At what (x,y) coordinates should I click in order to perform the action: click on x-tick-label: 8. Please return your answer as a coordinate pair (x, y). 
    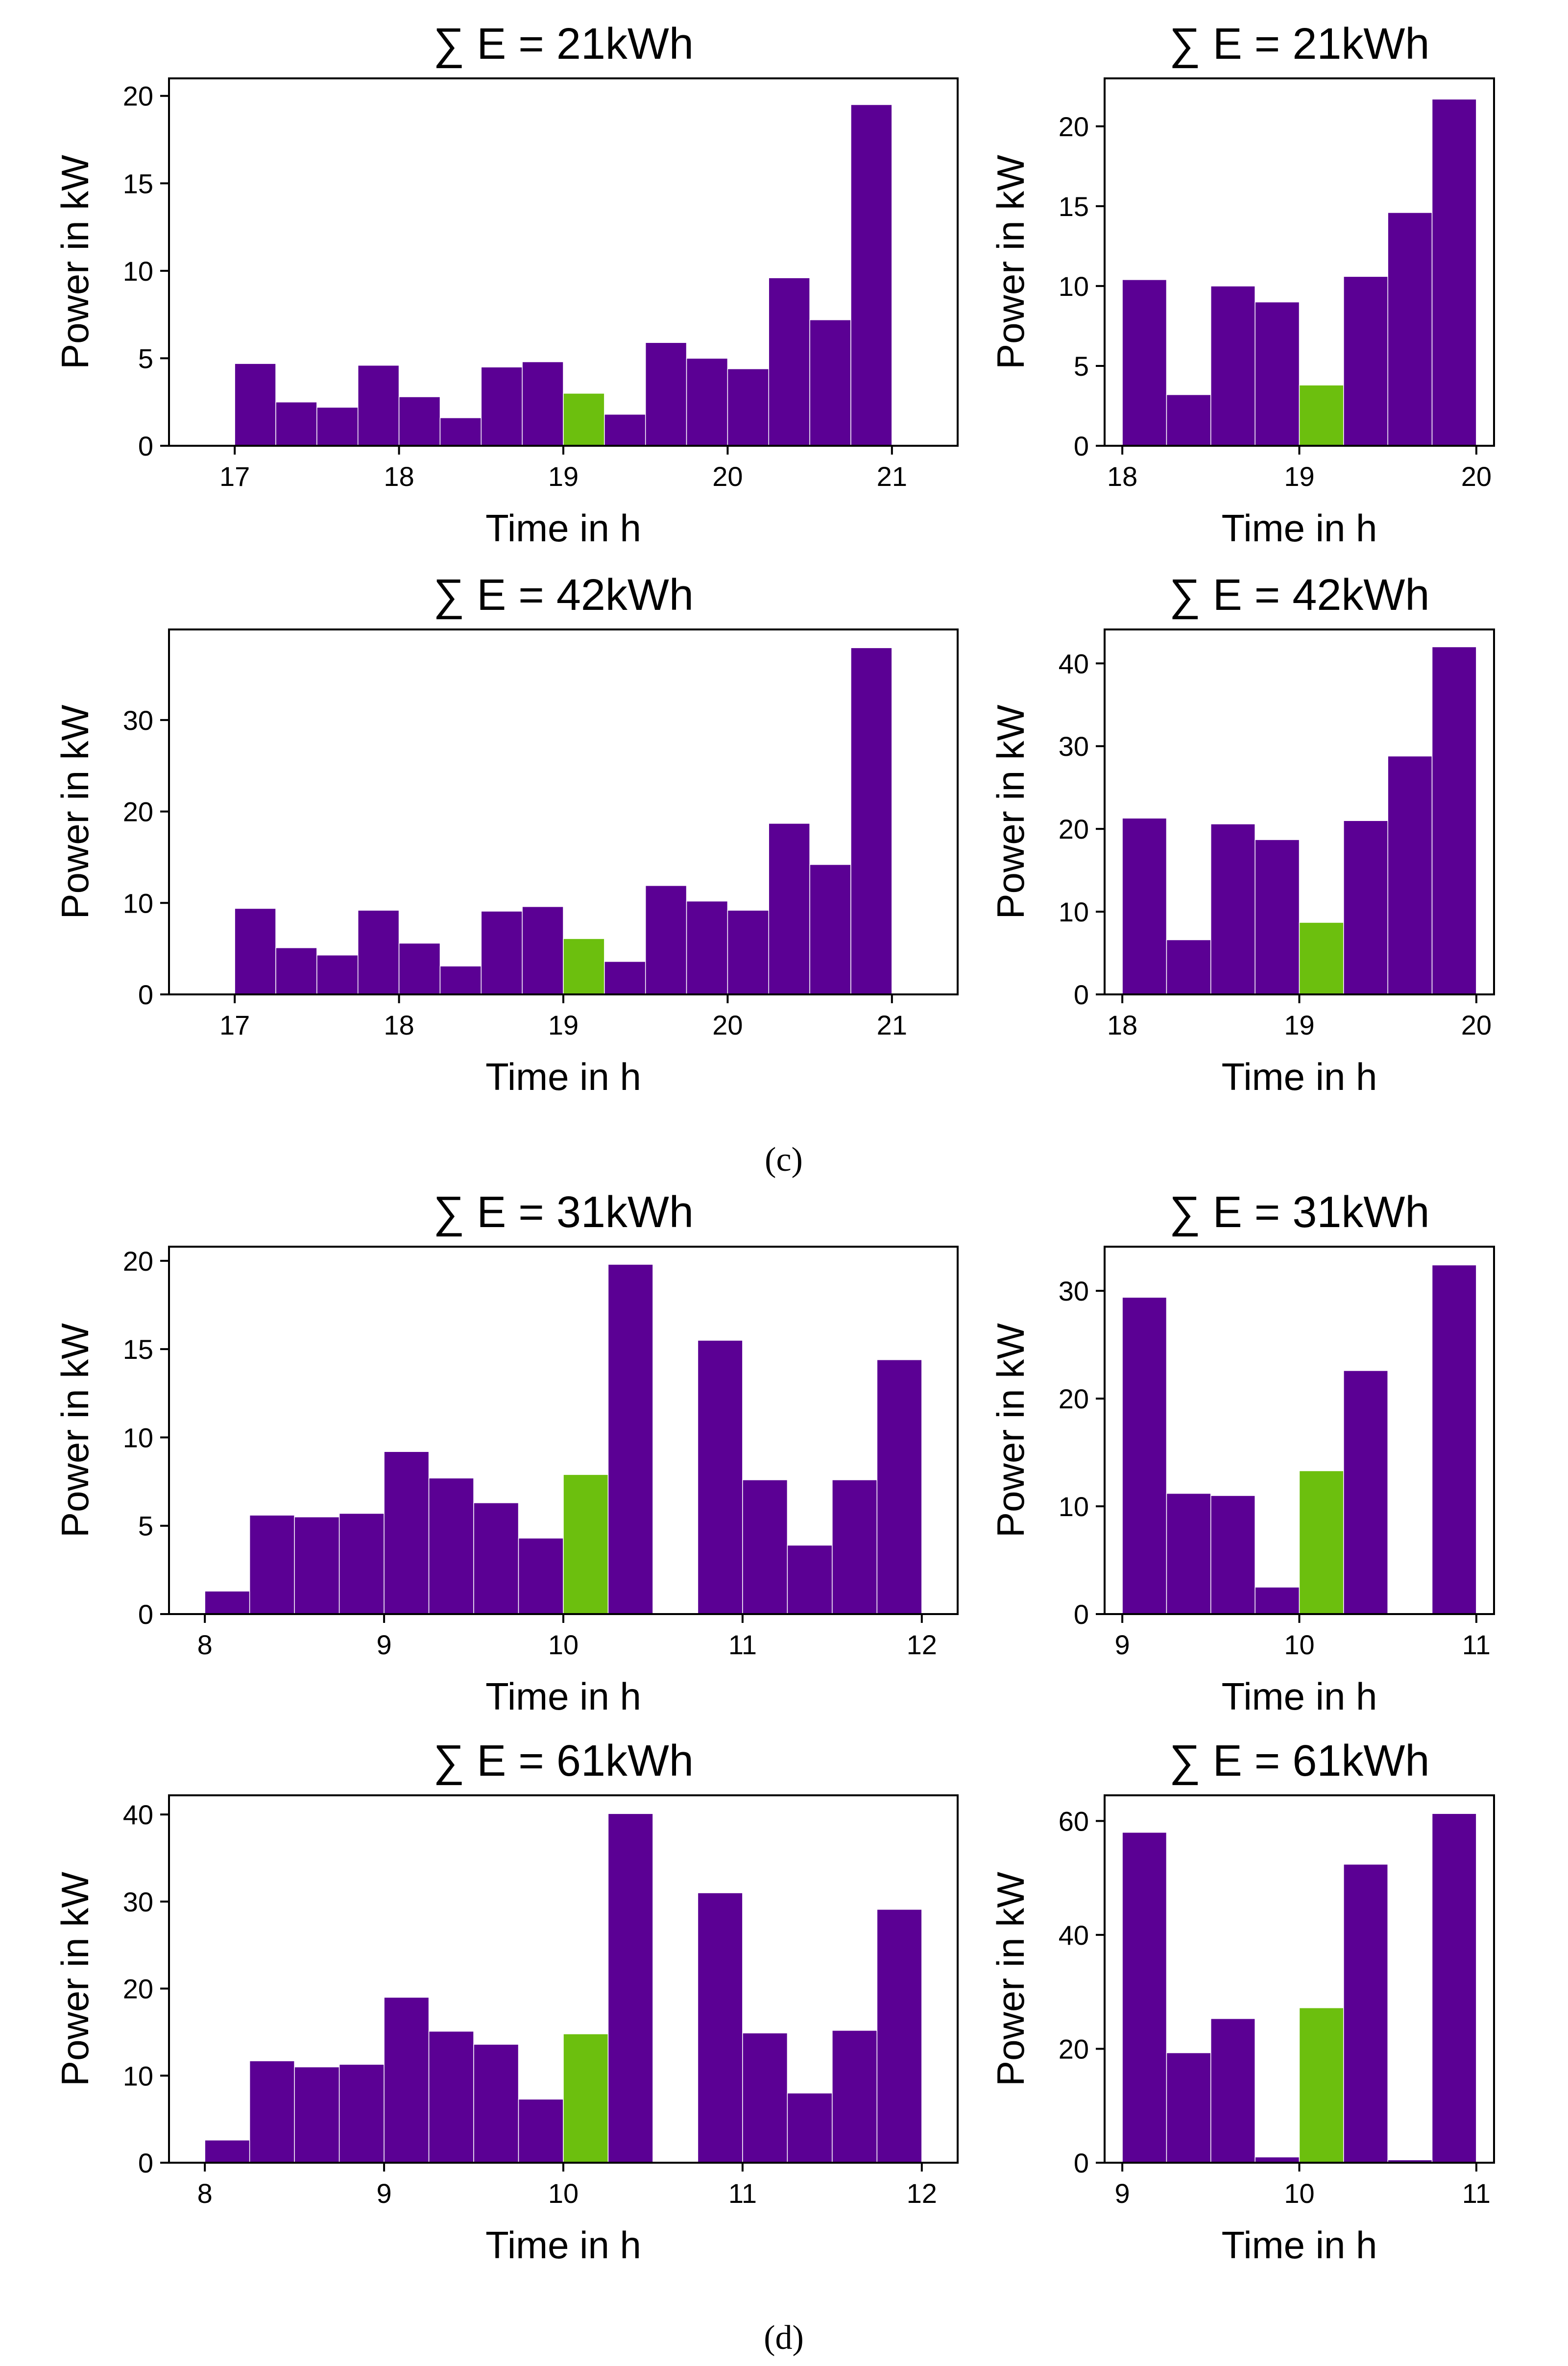
    Looking at the image, I should click on (205, 2193).